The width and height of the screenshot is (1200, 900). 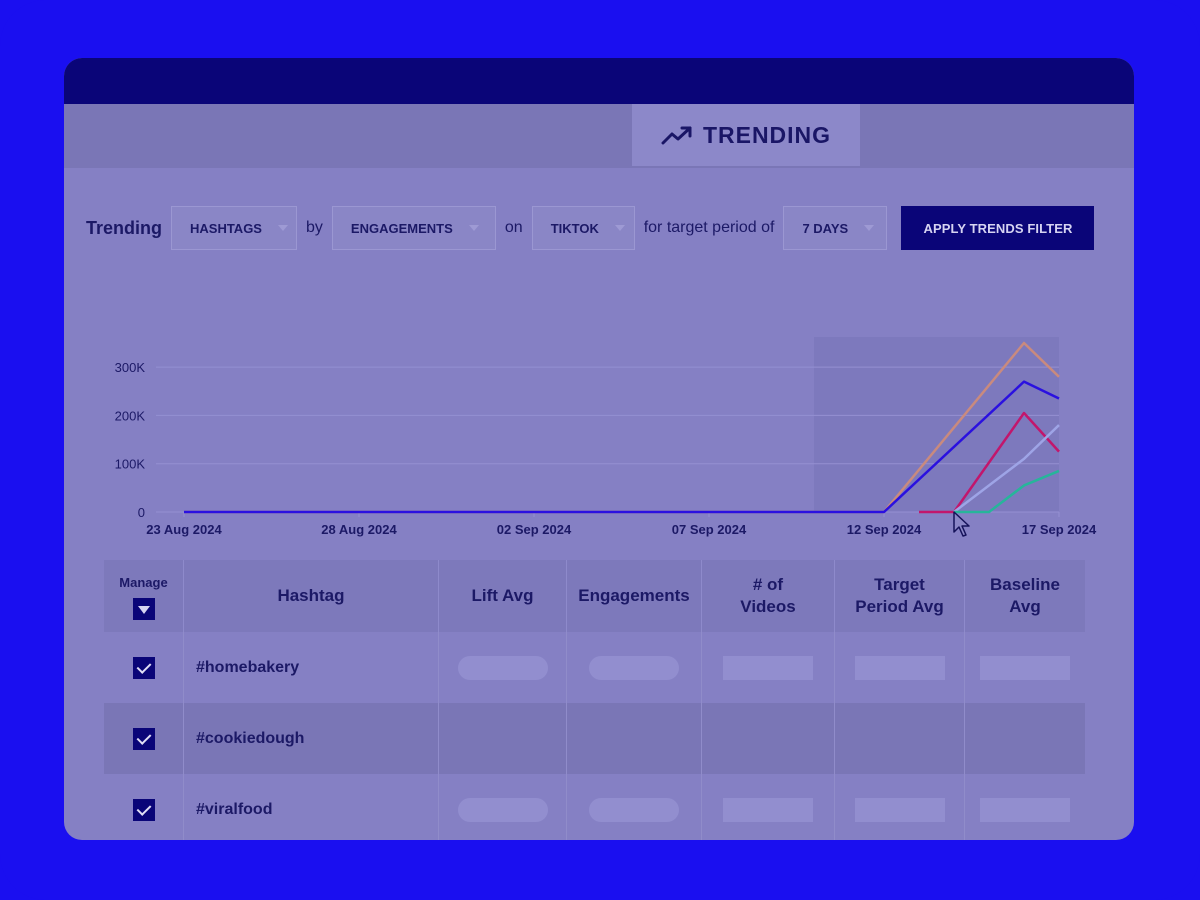 What do you see at coordinates (143, 582) in the screenshot?
I see `manage-header-label: Manage` at bounding box center [143, 582].